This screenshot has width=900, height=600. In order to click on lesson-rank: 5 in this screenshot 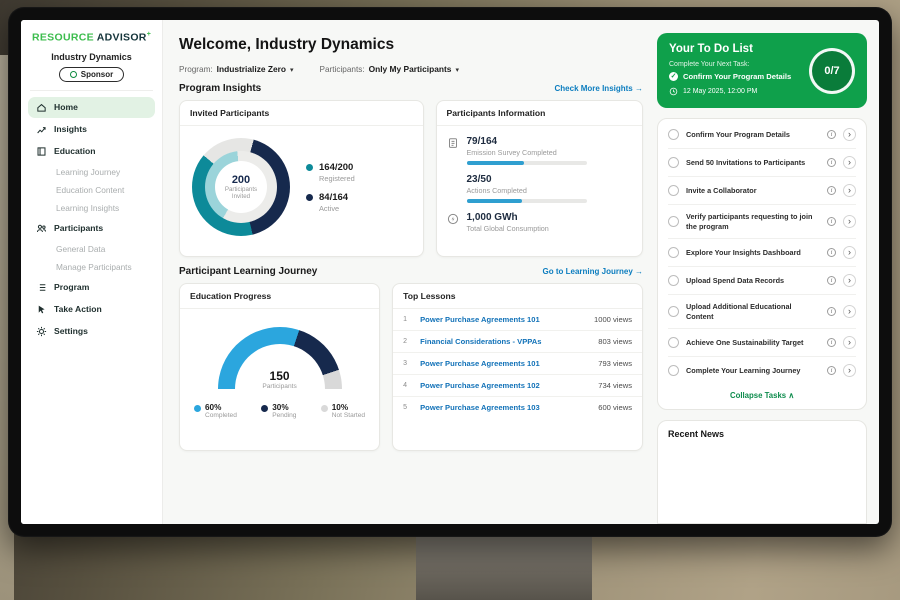, I will do `click(405, 407)`.